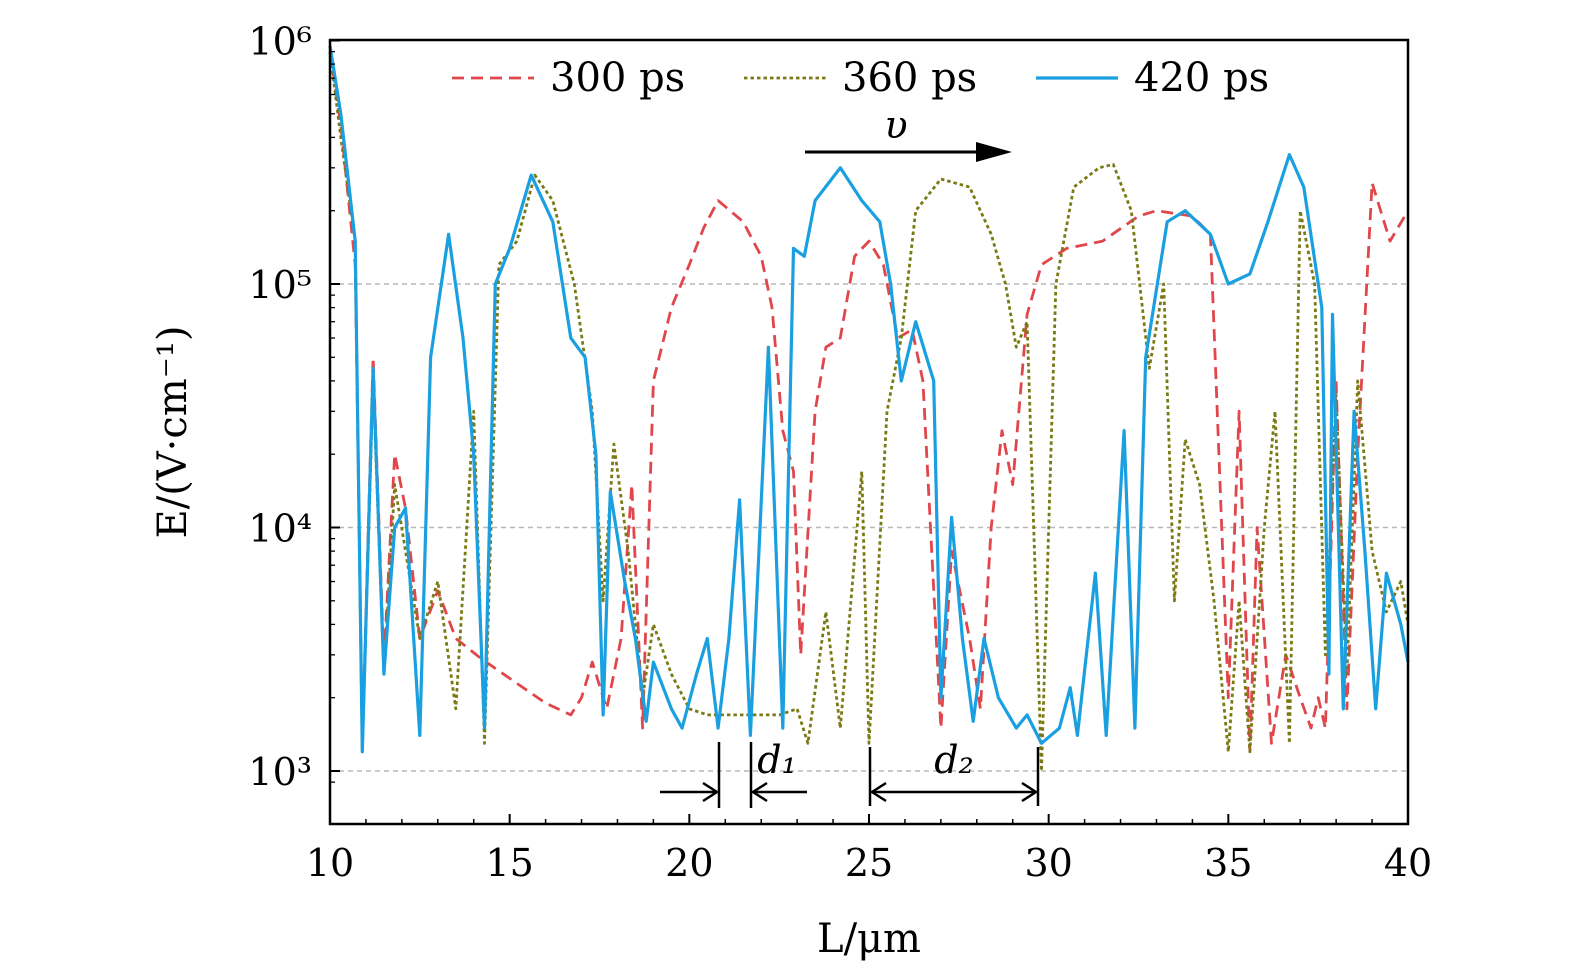 The width and height of the screenshot is (1575, 974). I want to click on legend-label: 420 ps, so click(1201, 78).